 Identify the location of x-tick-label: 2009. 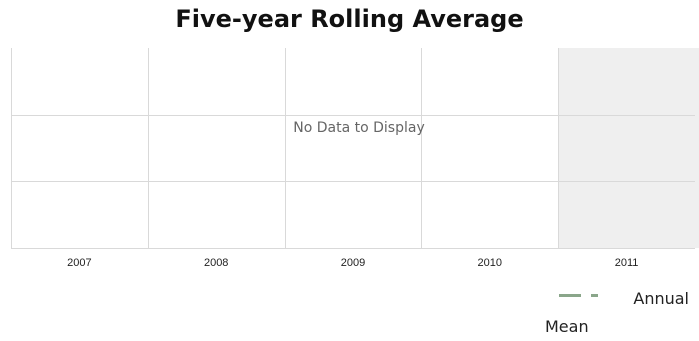
(353, 263).